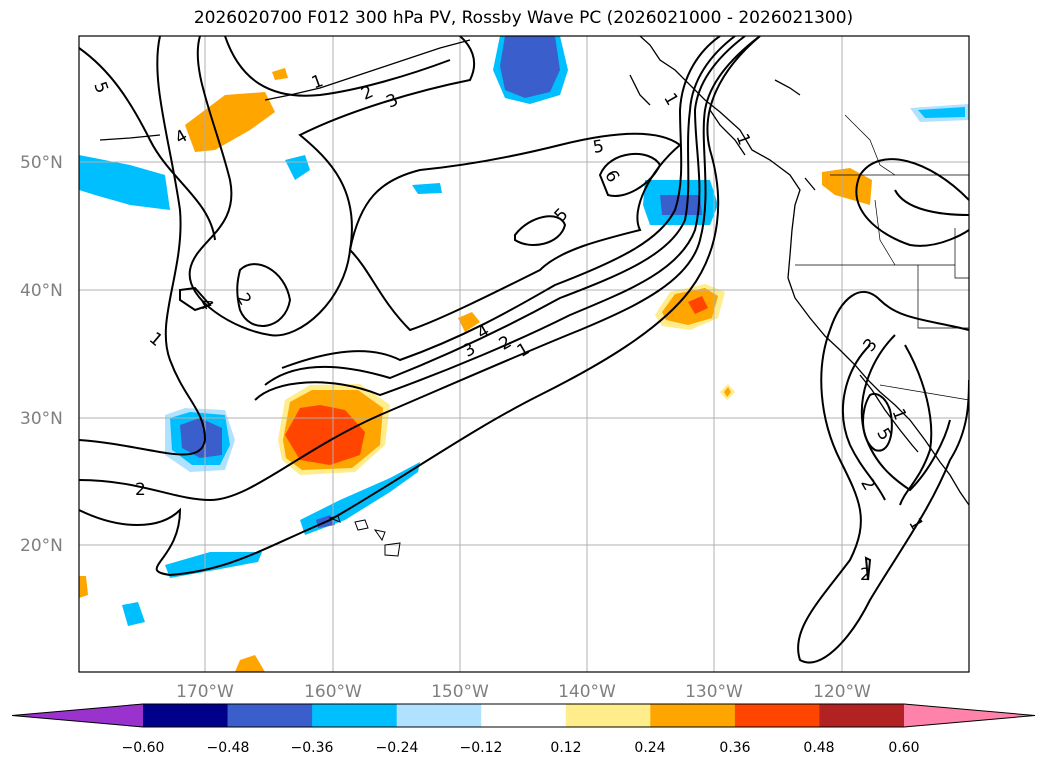  I want to click on lon-label: 160°W, so click(333, 692).